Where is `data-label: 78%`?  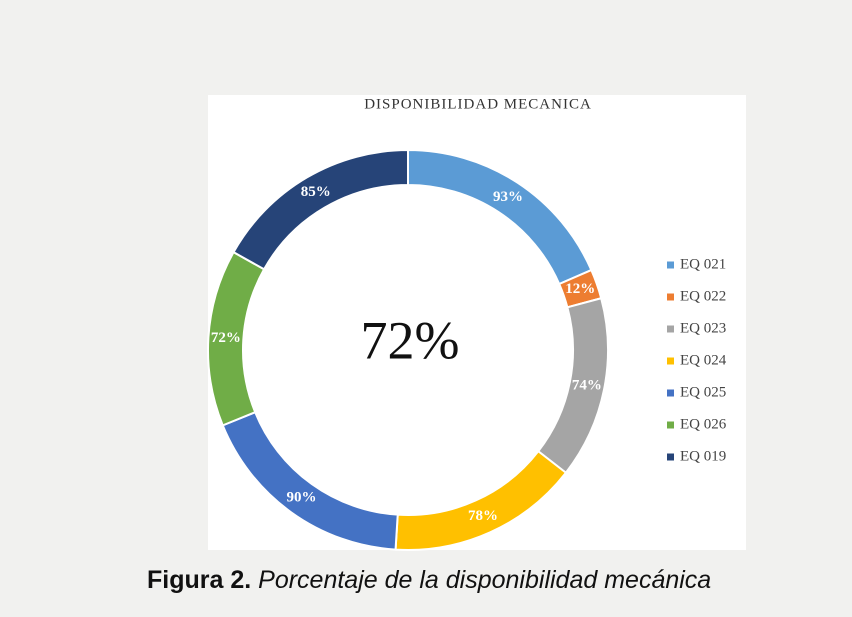
data-label: 78% is located at coordinates (483, 516).